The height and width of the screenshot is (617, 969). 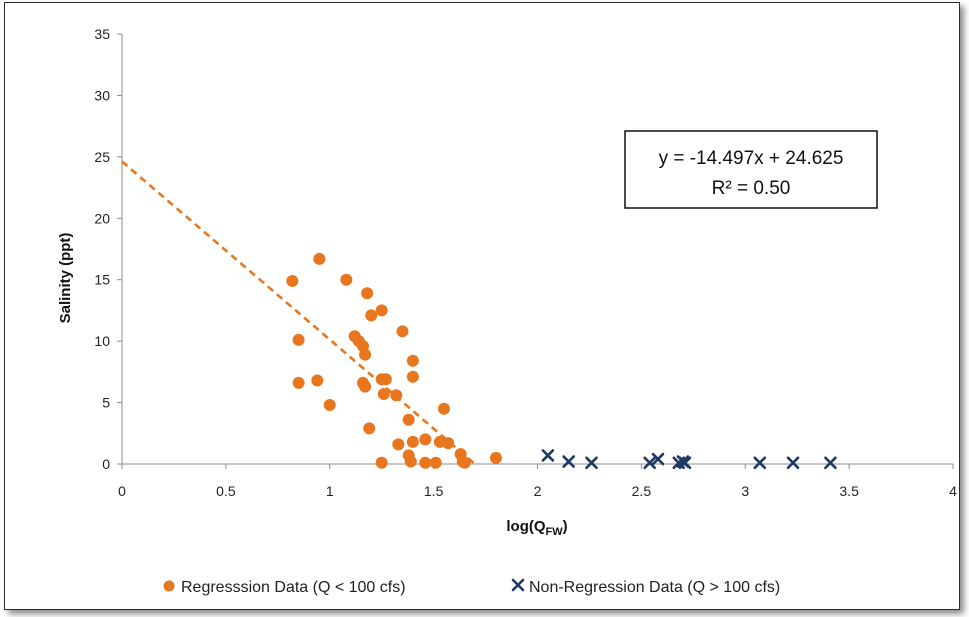 I want to click on y-tick-labels: 0 5 10 15 20 25 30 35, so click(x=108, y=249).